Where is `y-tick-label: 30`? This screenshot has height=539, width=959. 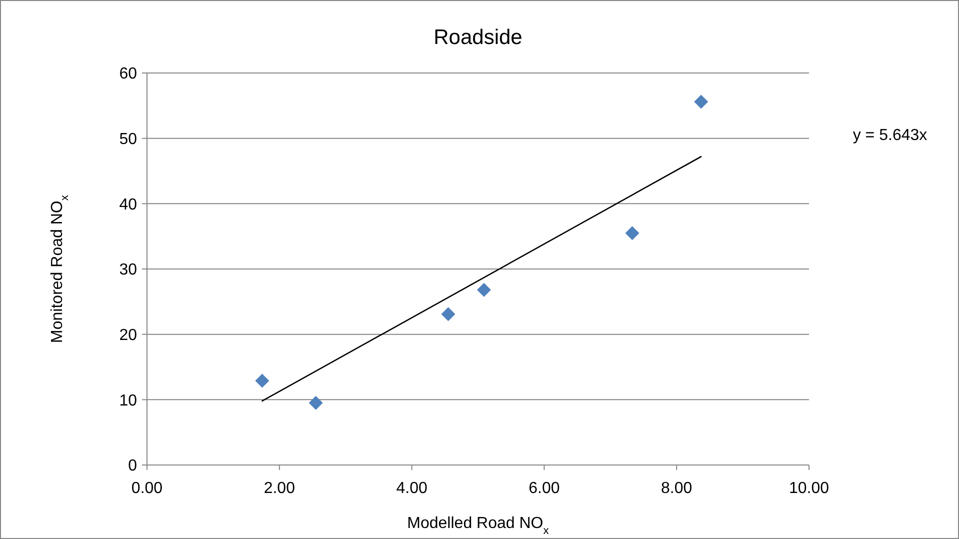
y-tick-label: 30 is located at coordinates (128, 270).